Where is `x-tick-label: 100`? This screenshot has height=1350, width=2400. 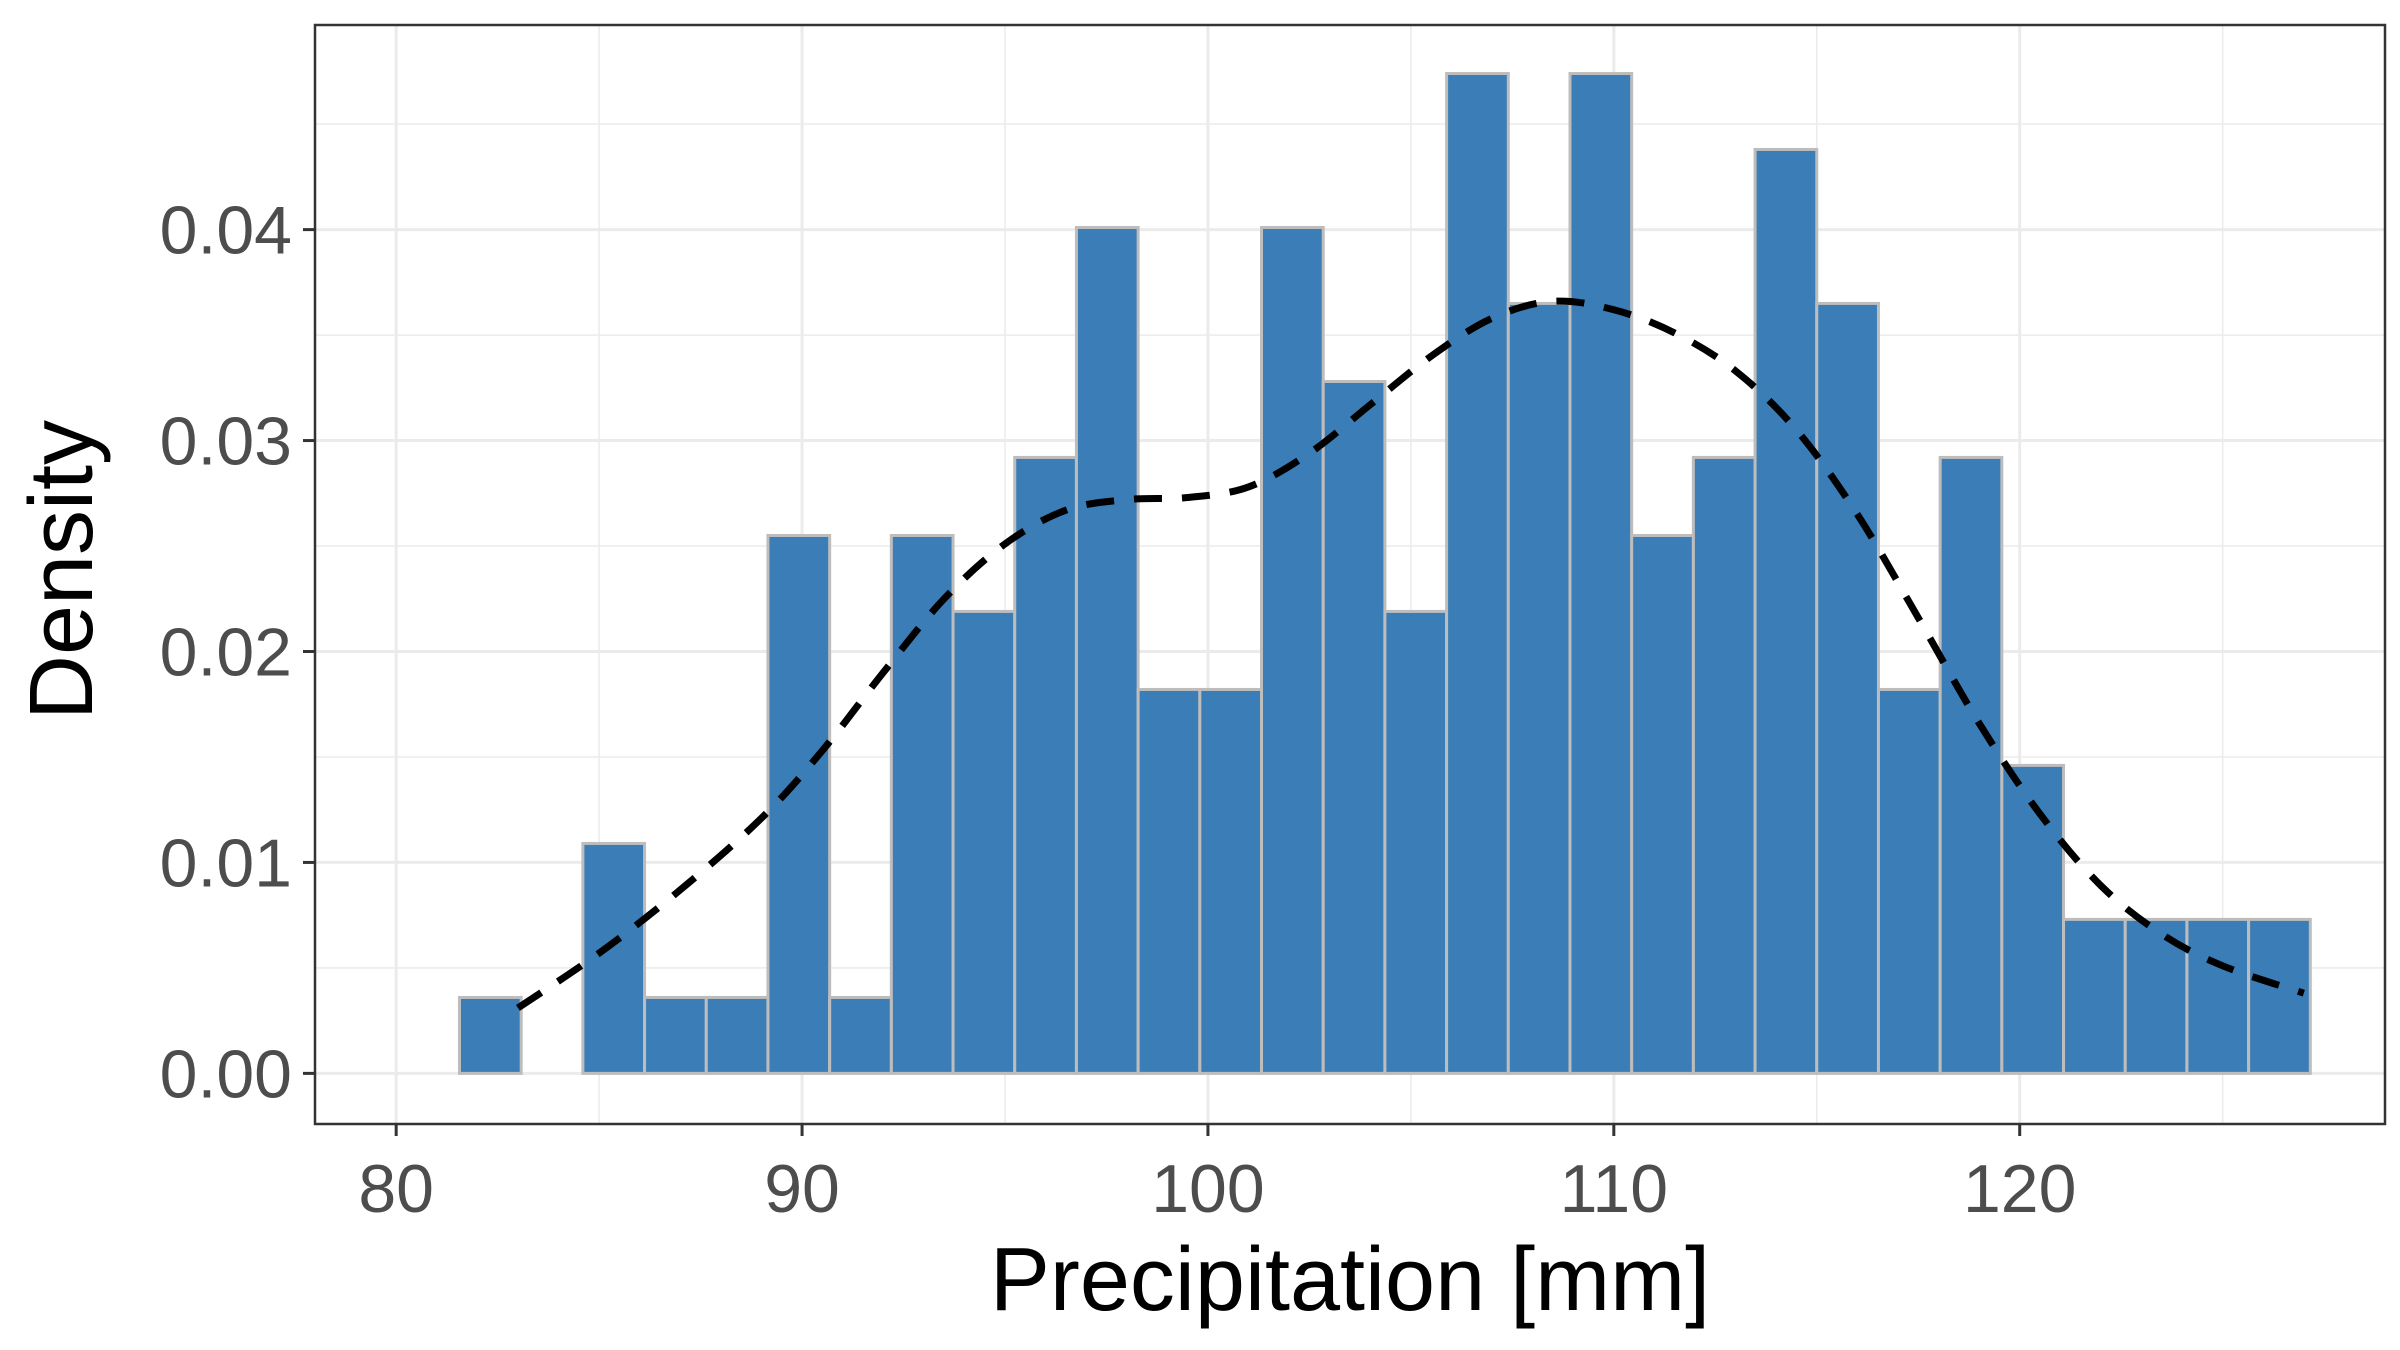 x-tick-label: 100 is located at coordinates (1207, 1189).